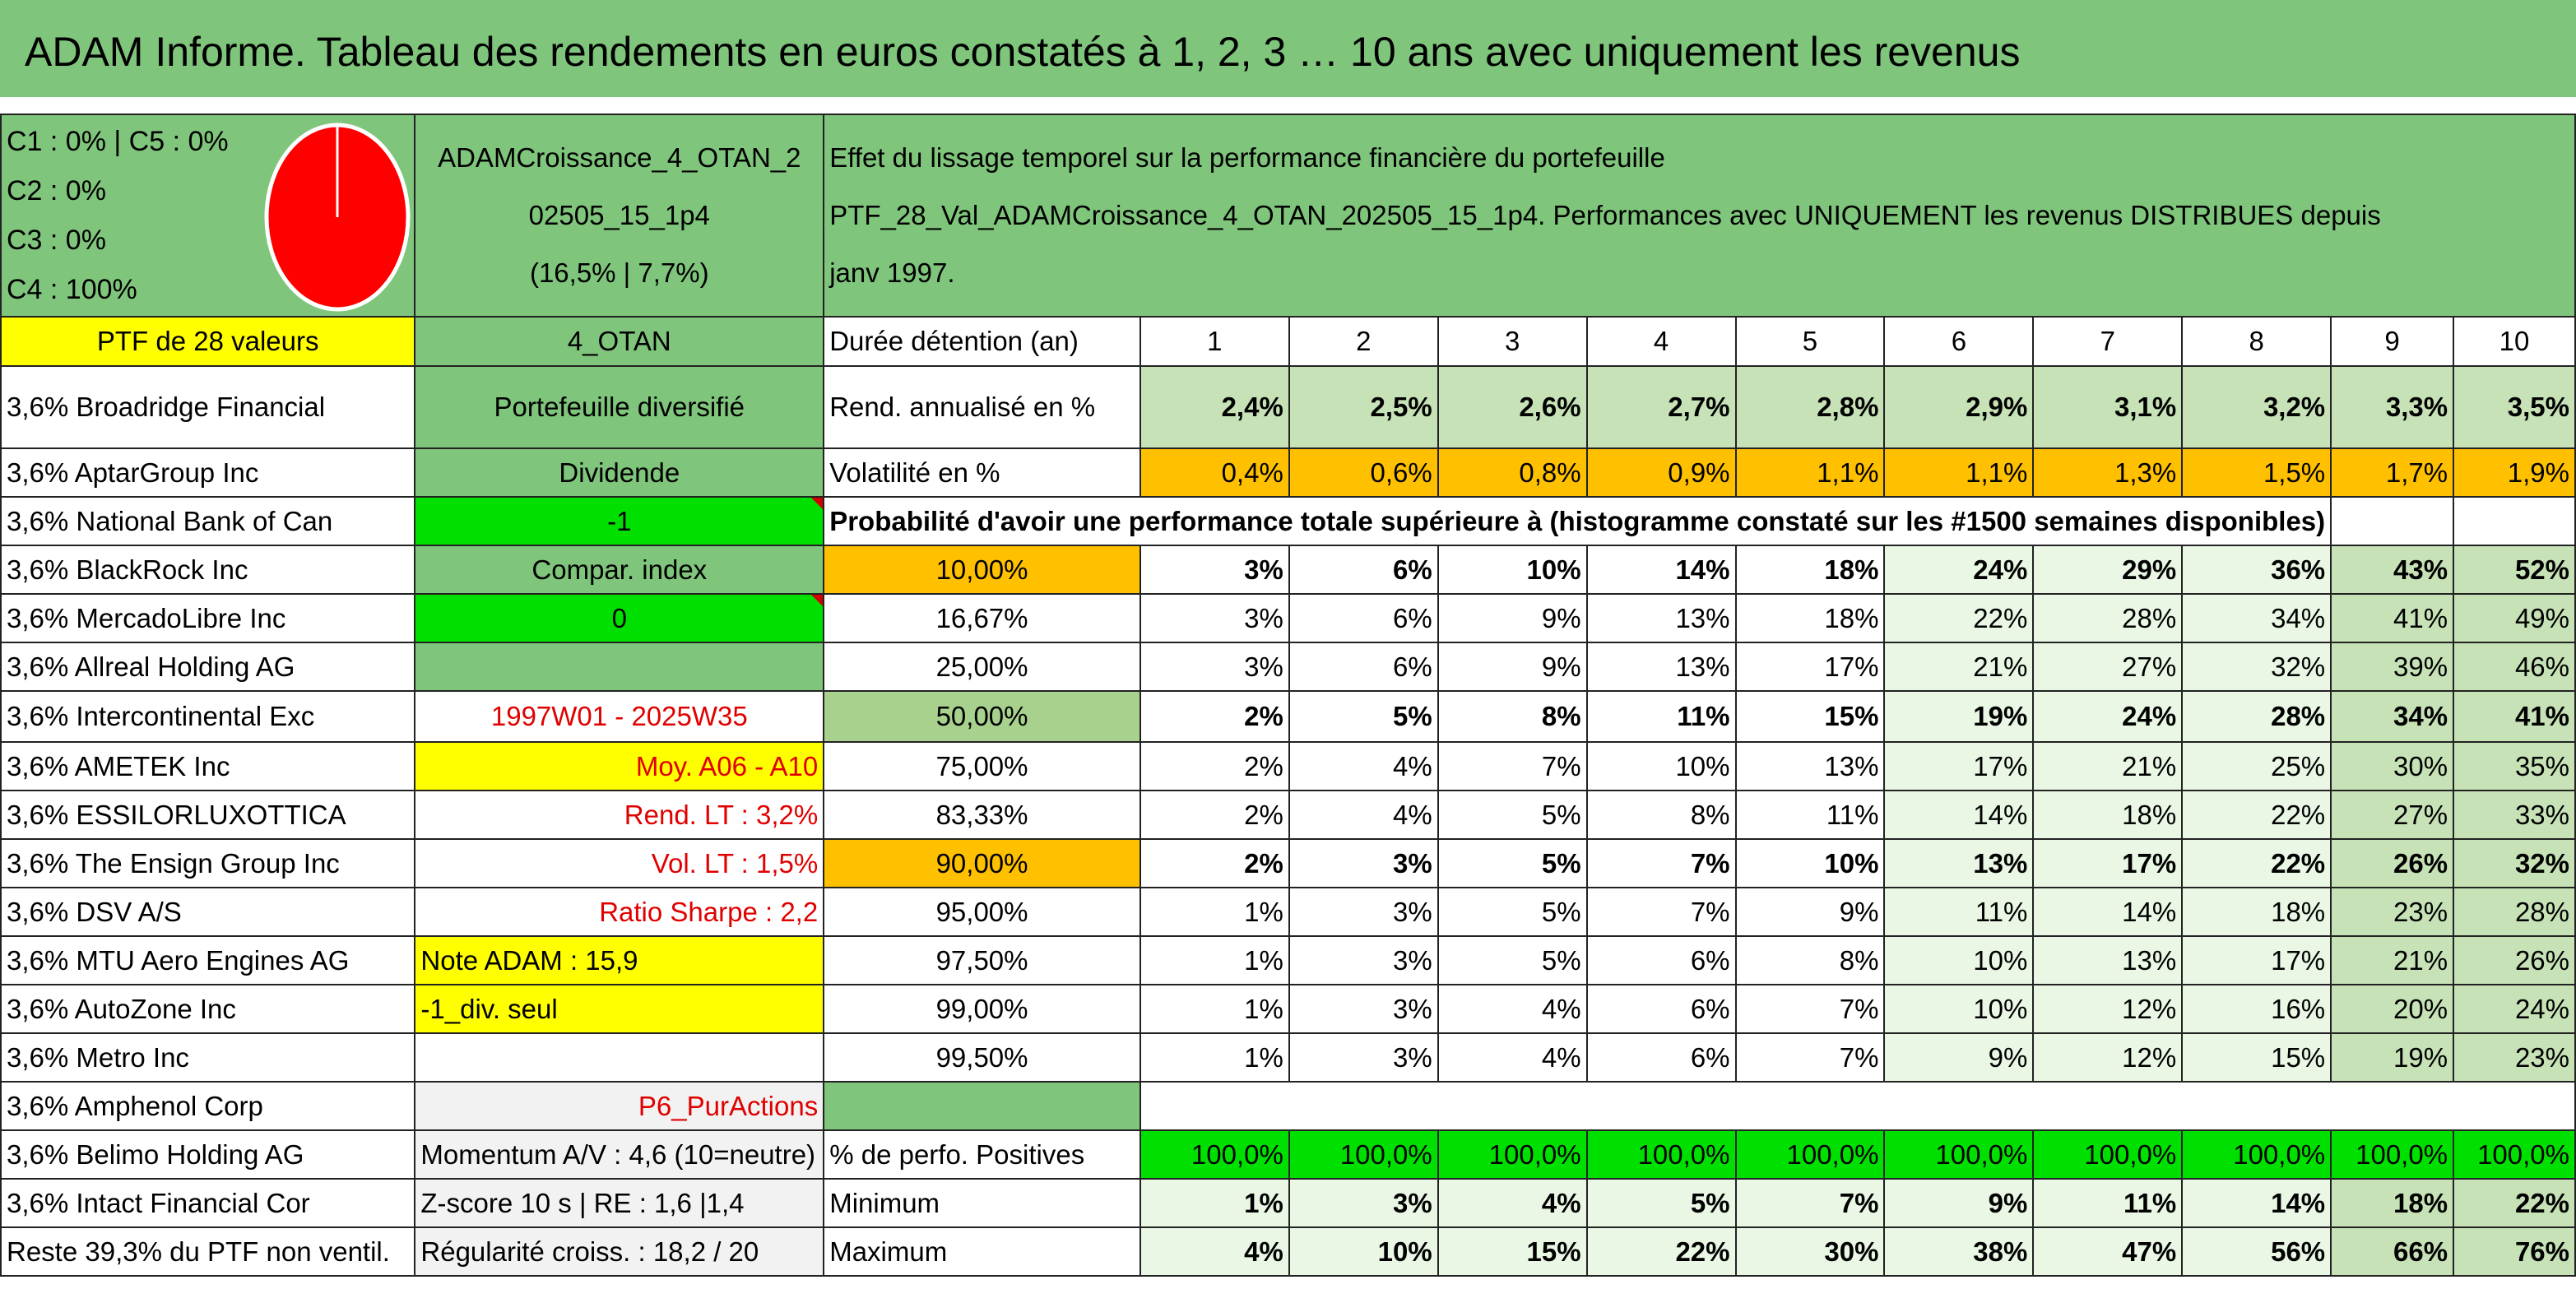 Image resolution: width=2576 pixels, height=1289 pixels. Describe the element at coordinates (982, 863) in the screenshot. I see `probability-threshold: 90,00%` at that location.